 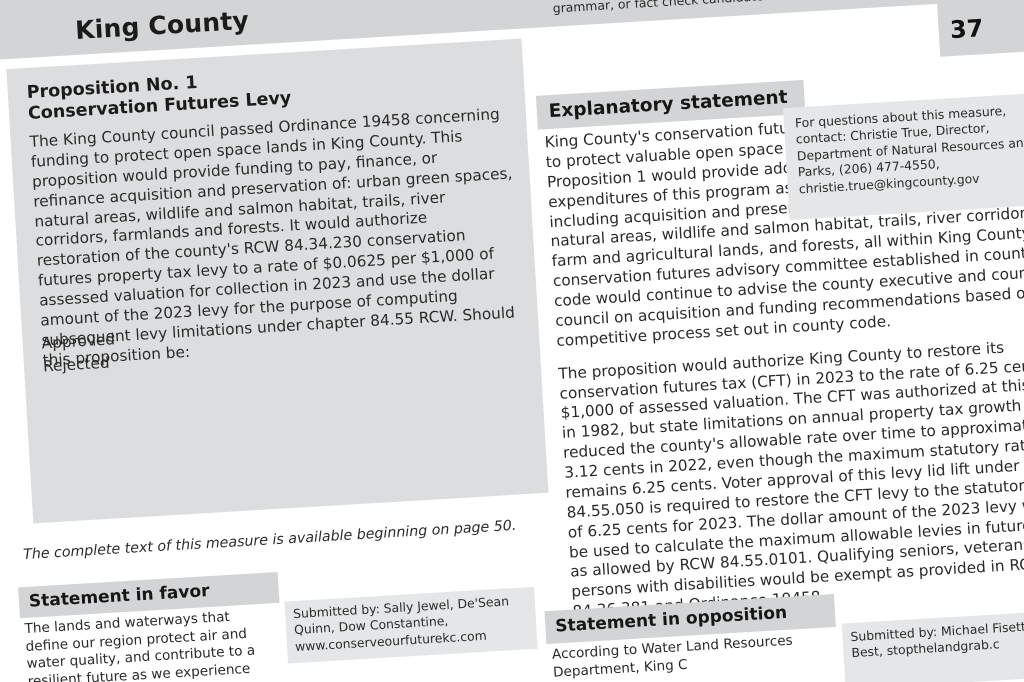 What do you see at coordinates (967, 29) in the screenshot?
I see `page-number: 37` at bounding box center [967, 29].